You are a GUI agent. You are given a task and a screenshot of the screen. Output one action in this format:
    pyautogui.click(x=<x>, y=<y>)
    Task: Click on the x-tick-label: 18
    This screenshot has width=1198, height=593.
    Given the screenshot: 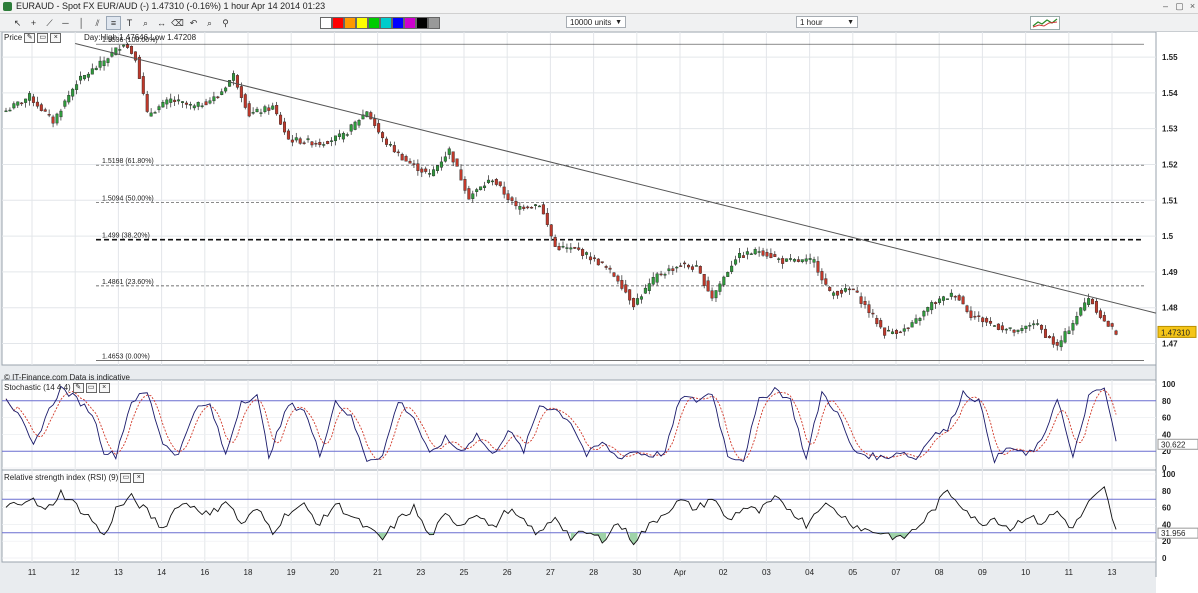 What is the action you would take?
    pyautogui.click(x=248, y=572)
    